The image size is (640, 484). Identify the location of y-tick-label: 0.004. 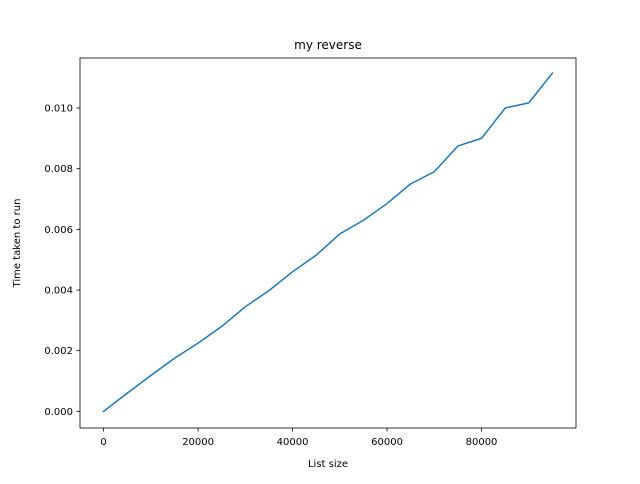
(58, 291).